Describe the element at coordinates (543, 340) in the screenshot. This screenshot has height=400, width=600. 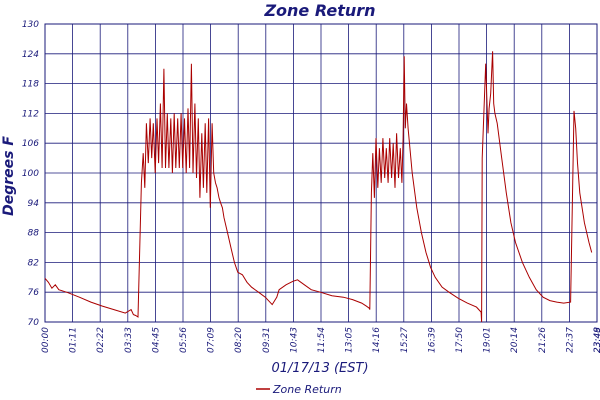
I see `x-tick-label: 21:26` at that location.